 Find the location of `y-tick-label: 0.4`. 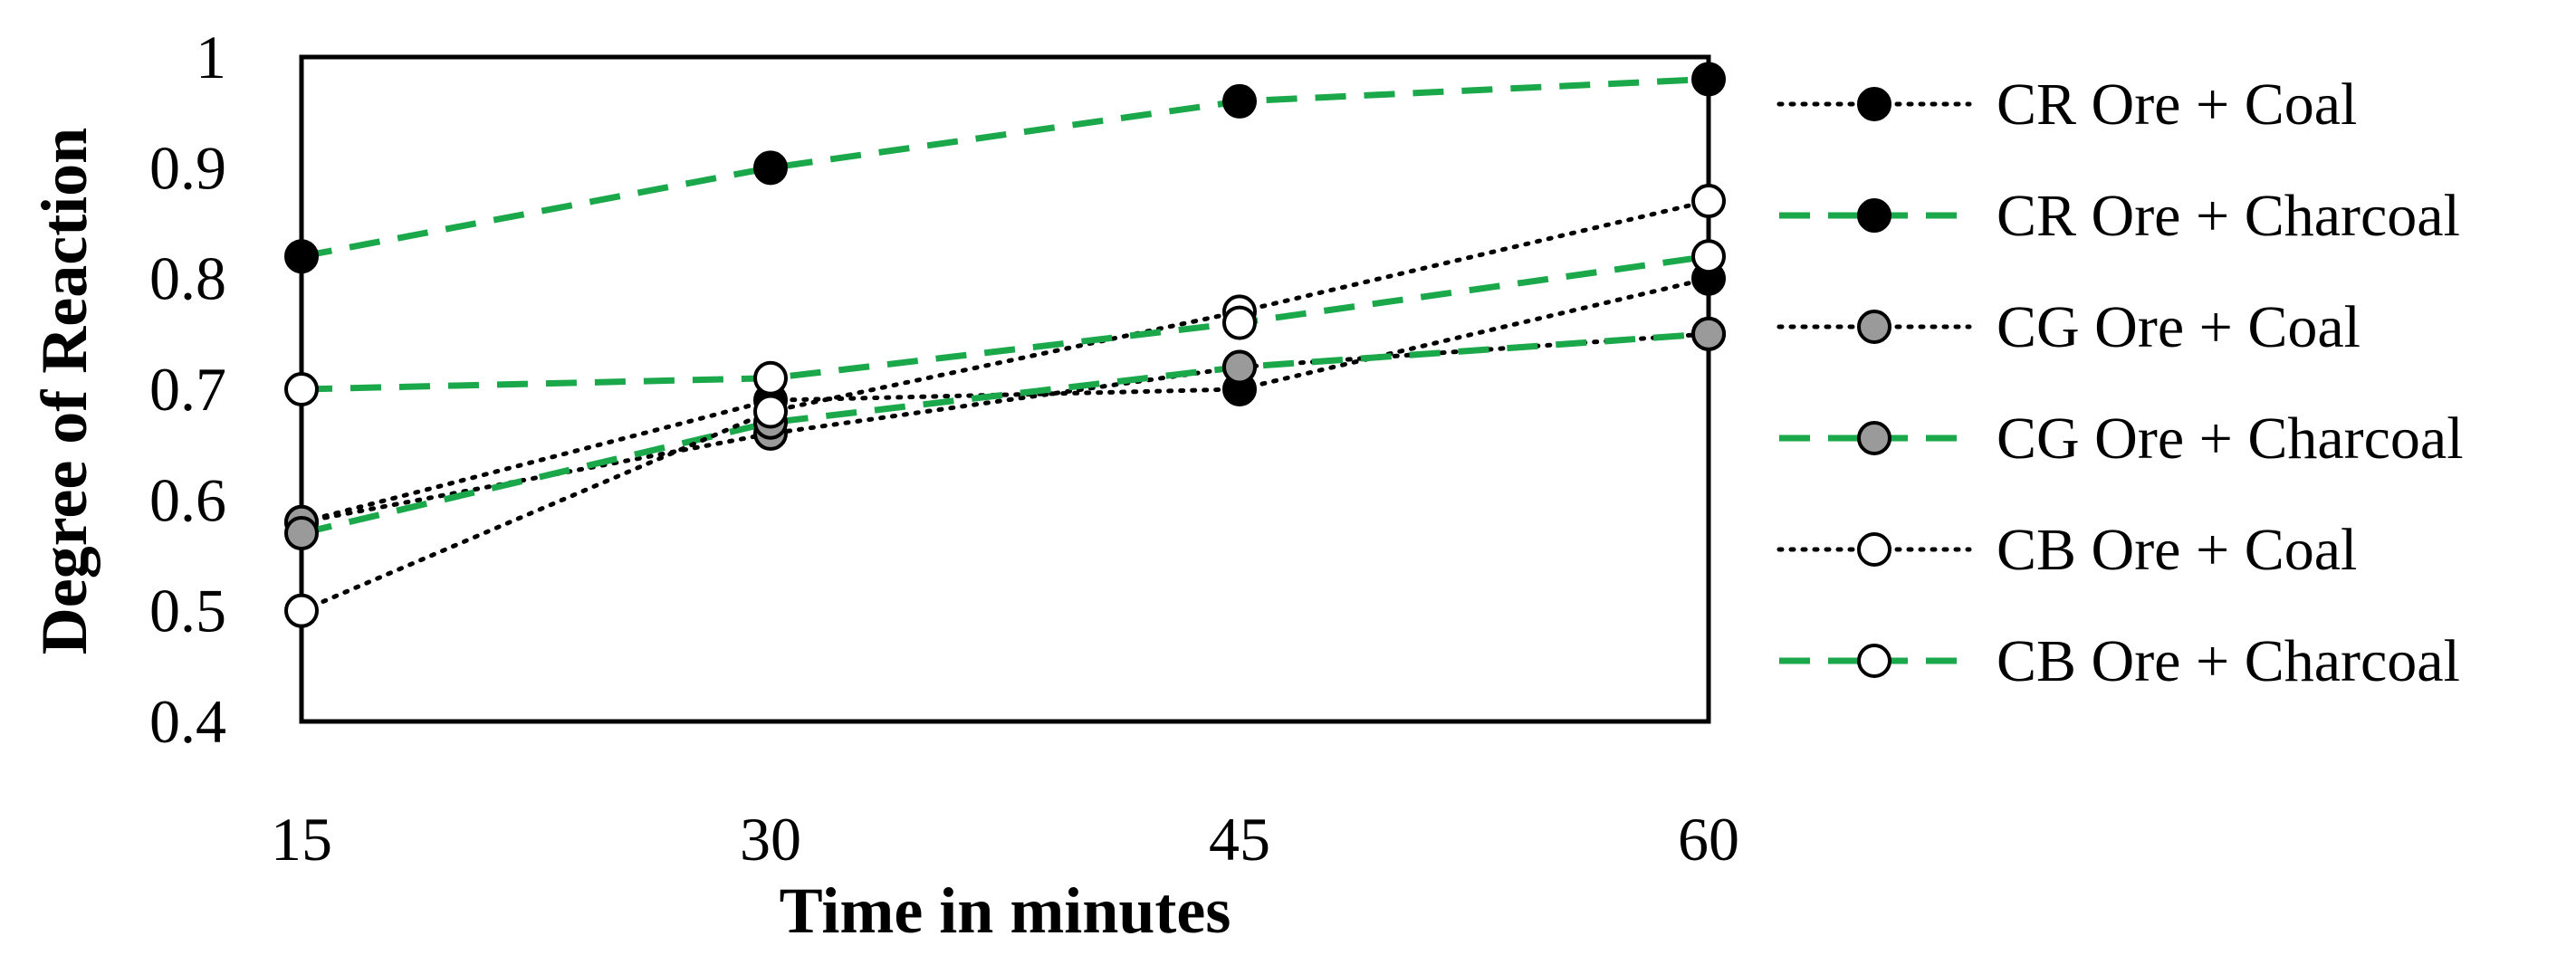

y-tick-label: 0.4 is located at coordinates (187, 722).